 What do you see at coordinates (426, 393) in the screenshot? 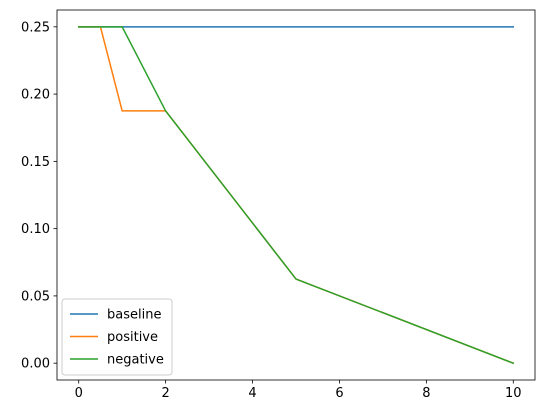
I see `x-tick-label: 8` at bounding box center [426, 393].